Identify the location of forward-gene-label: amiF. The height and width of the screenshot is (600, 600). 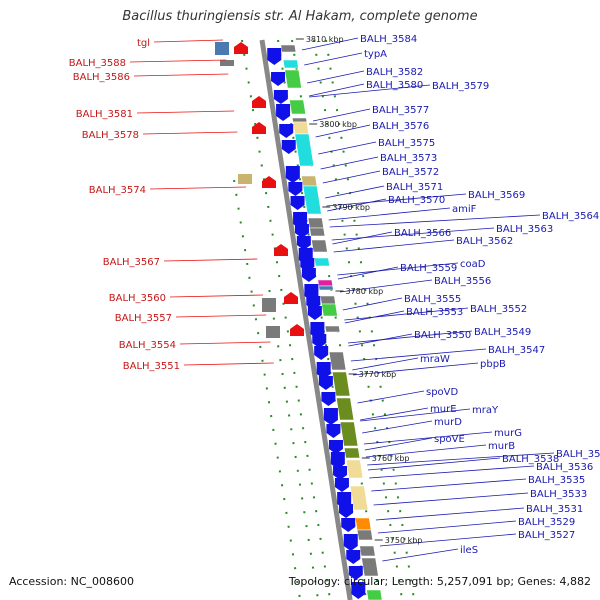
(464, 209).